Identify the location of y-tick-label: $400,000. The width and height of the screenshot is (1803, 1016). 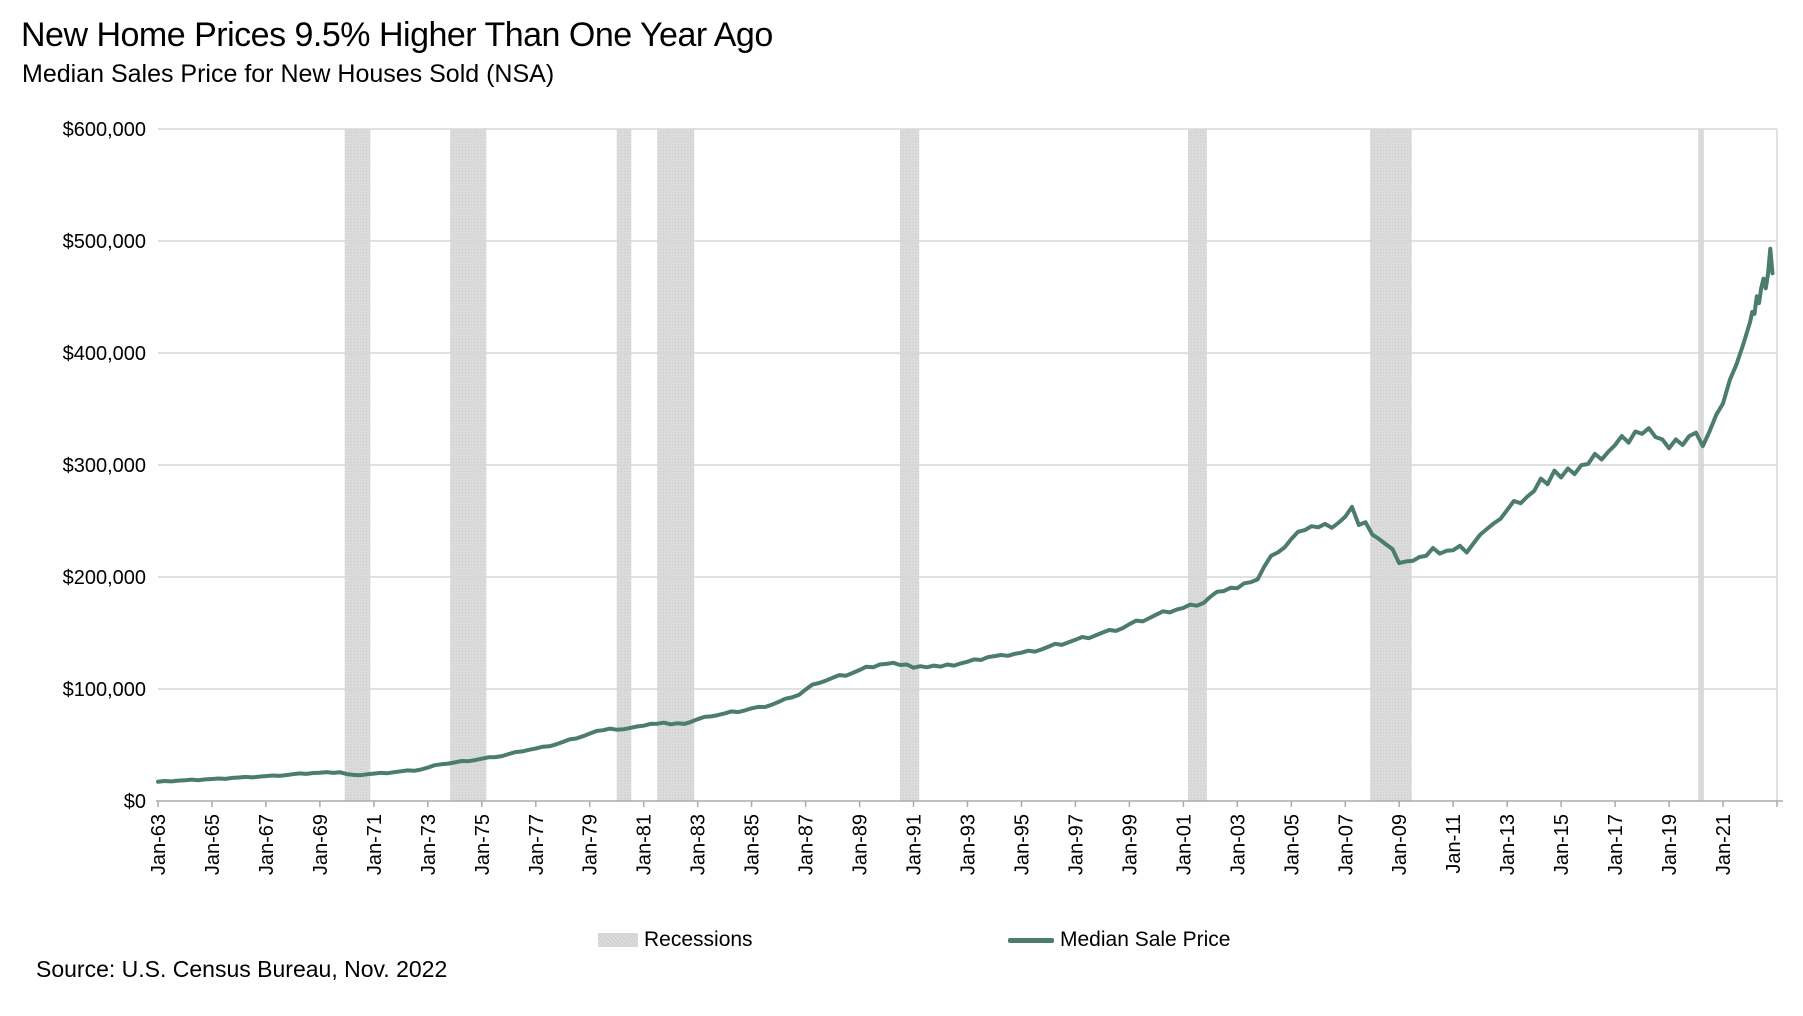
(104, 354).